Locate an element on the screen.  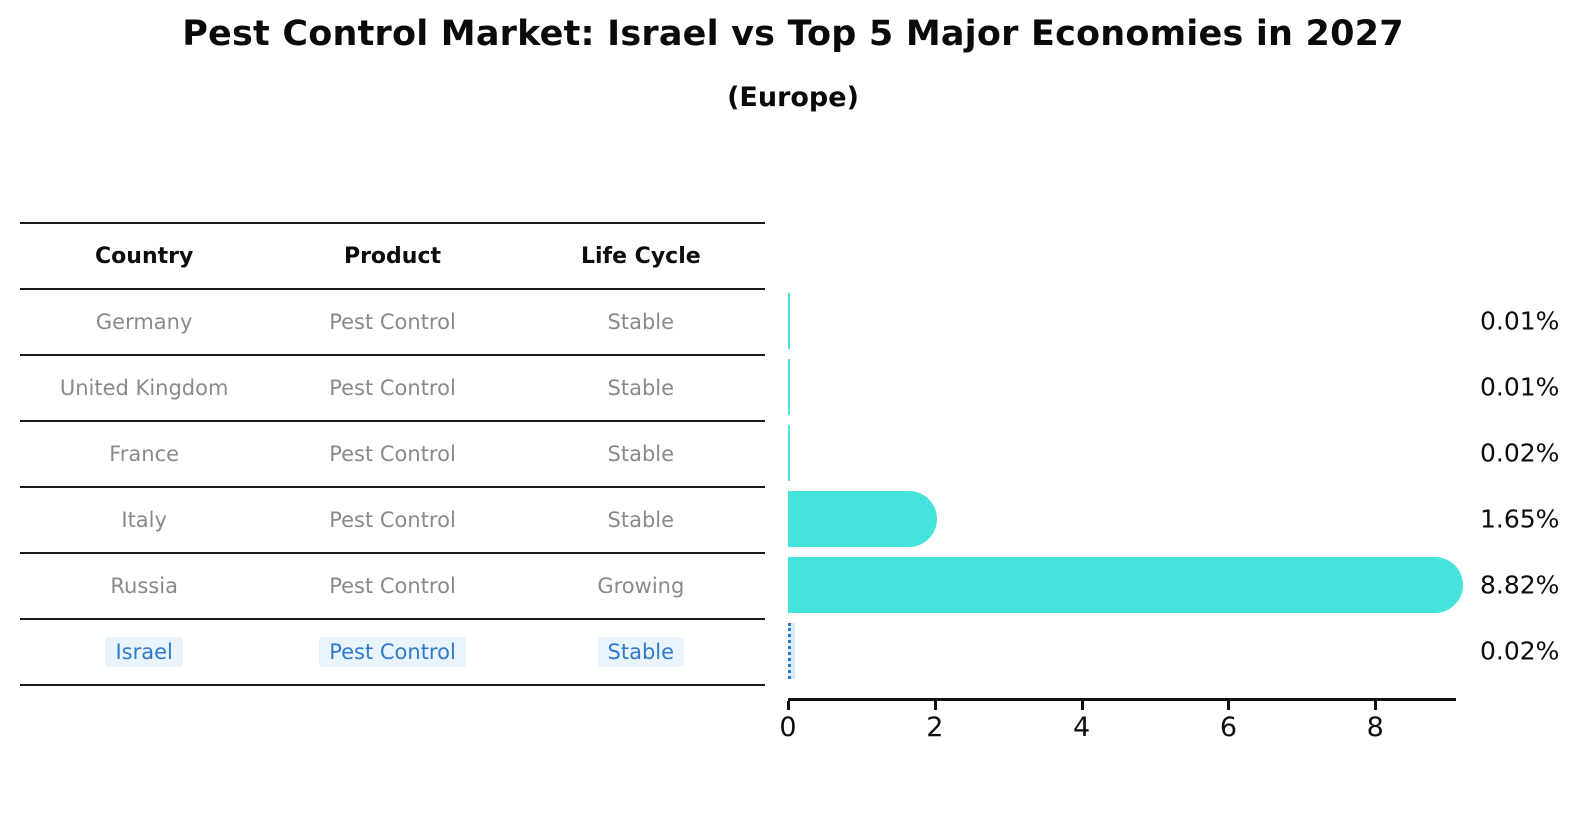
column-header-product: Product is located at coordinates (392, 256).